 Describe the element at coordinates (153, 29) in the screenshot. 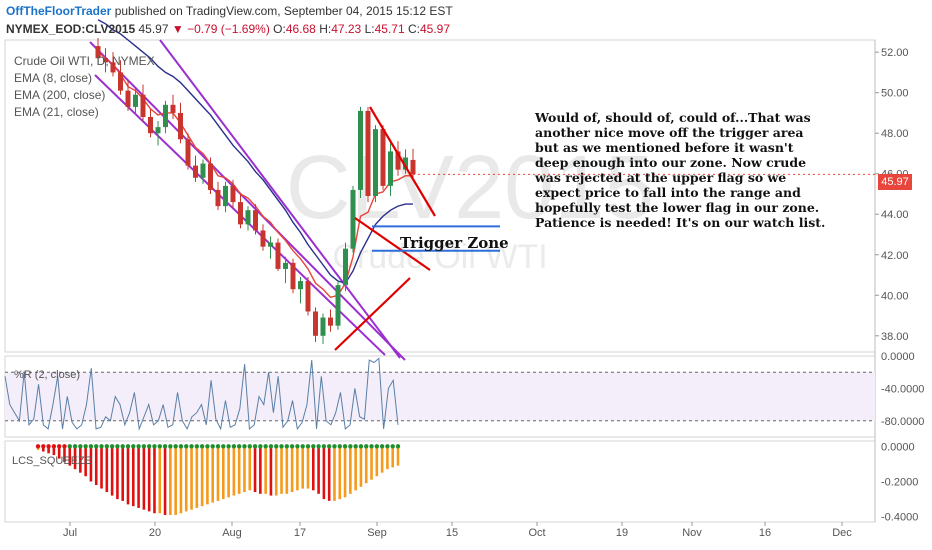

I see `last-price: 45.97` at that location.